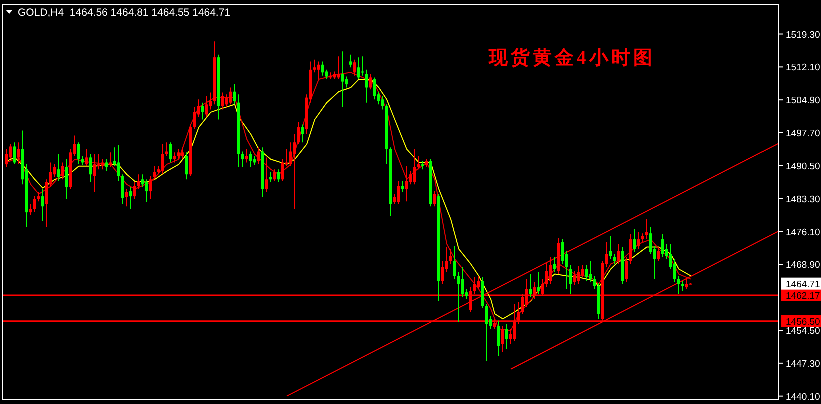  I want to click on y-tick-label: 1512.10, so click(803, 68).